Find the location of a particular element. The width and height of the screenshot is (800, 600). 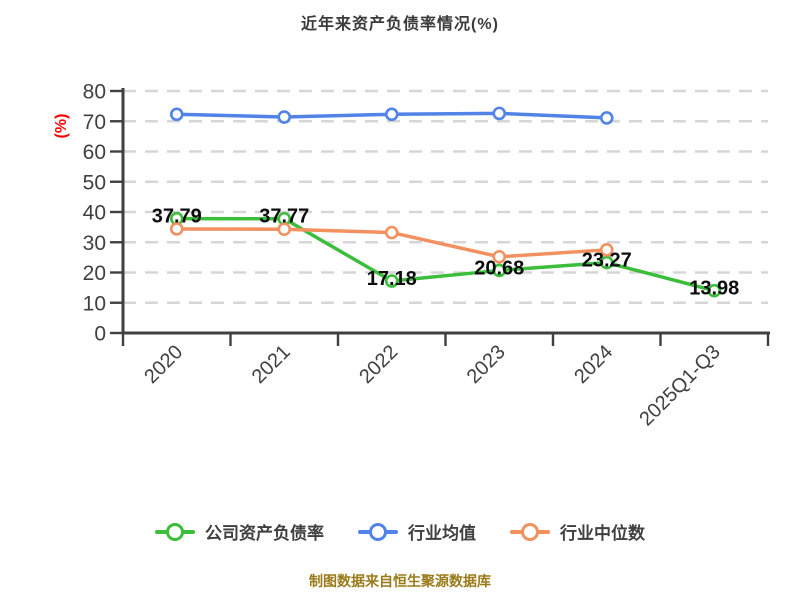

legend-item-industry-mean: 行业均值 is located at coordinates (417, 531).